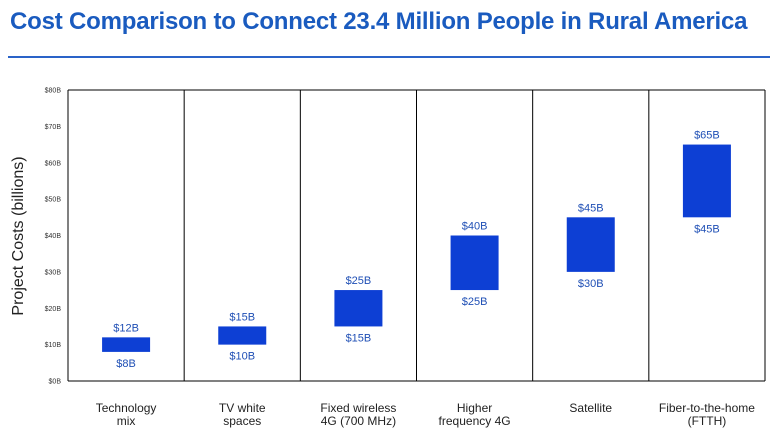 This screenshot has width=774, height=440. What do you see at coordinates (590, 408) in the screenshot?
I see `category-label: Satellite` at bounding box center [590, 408].